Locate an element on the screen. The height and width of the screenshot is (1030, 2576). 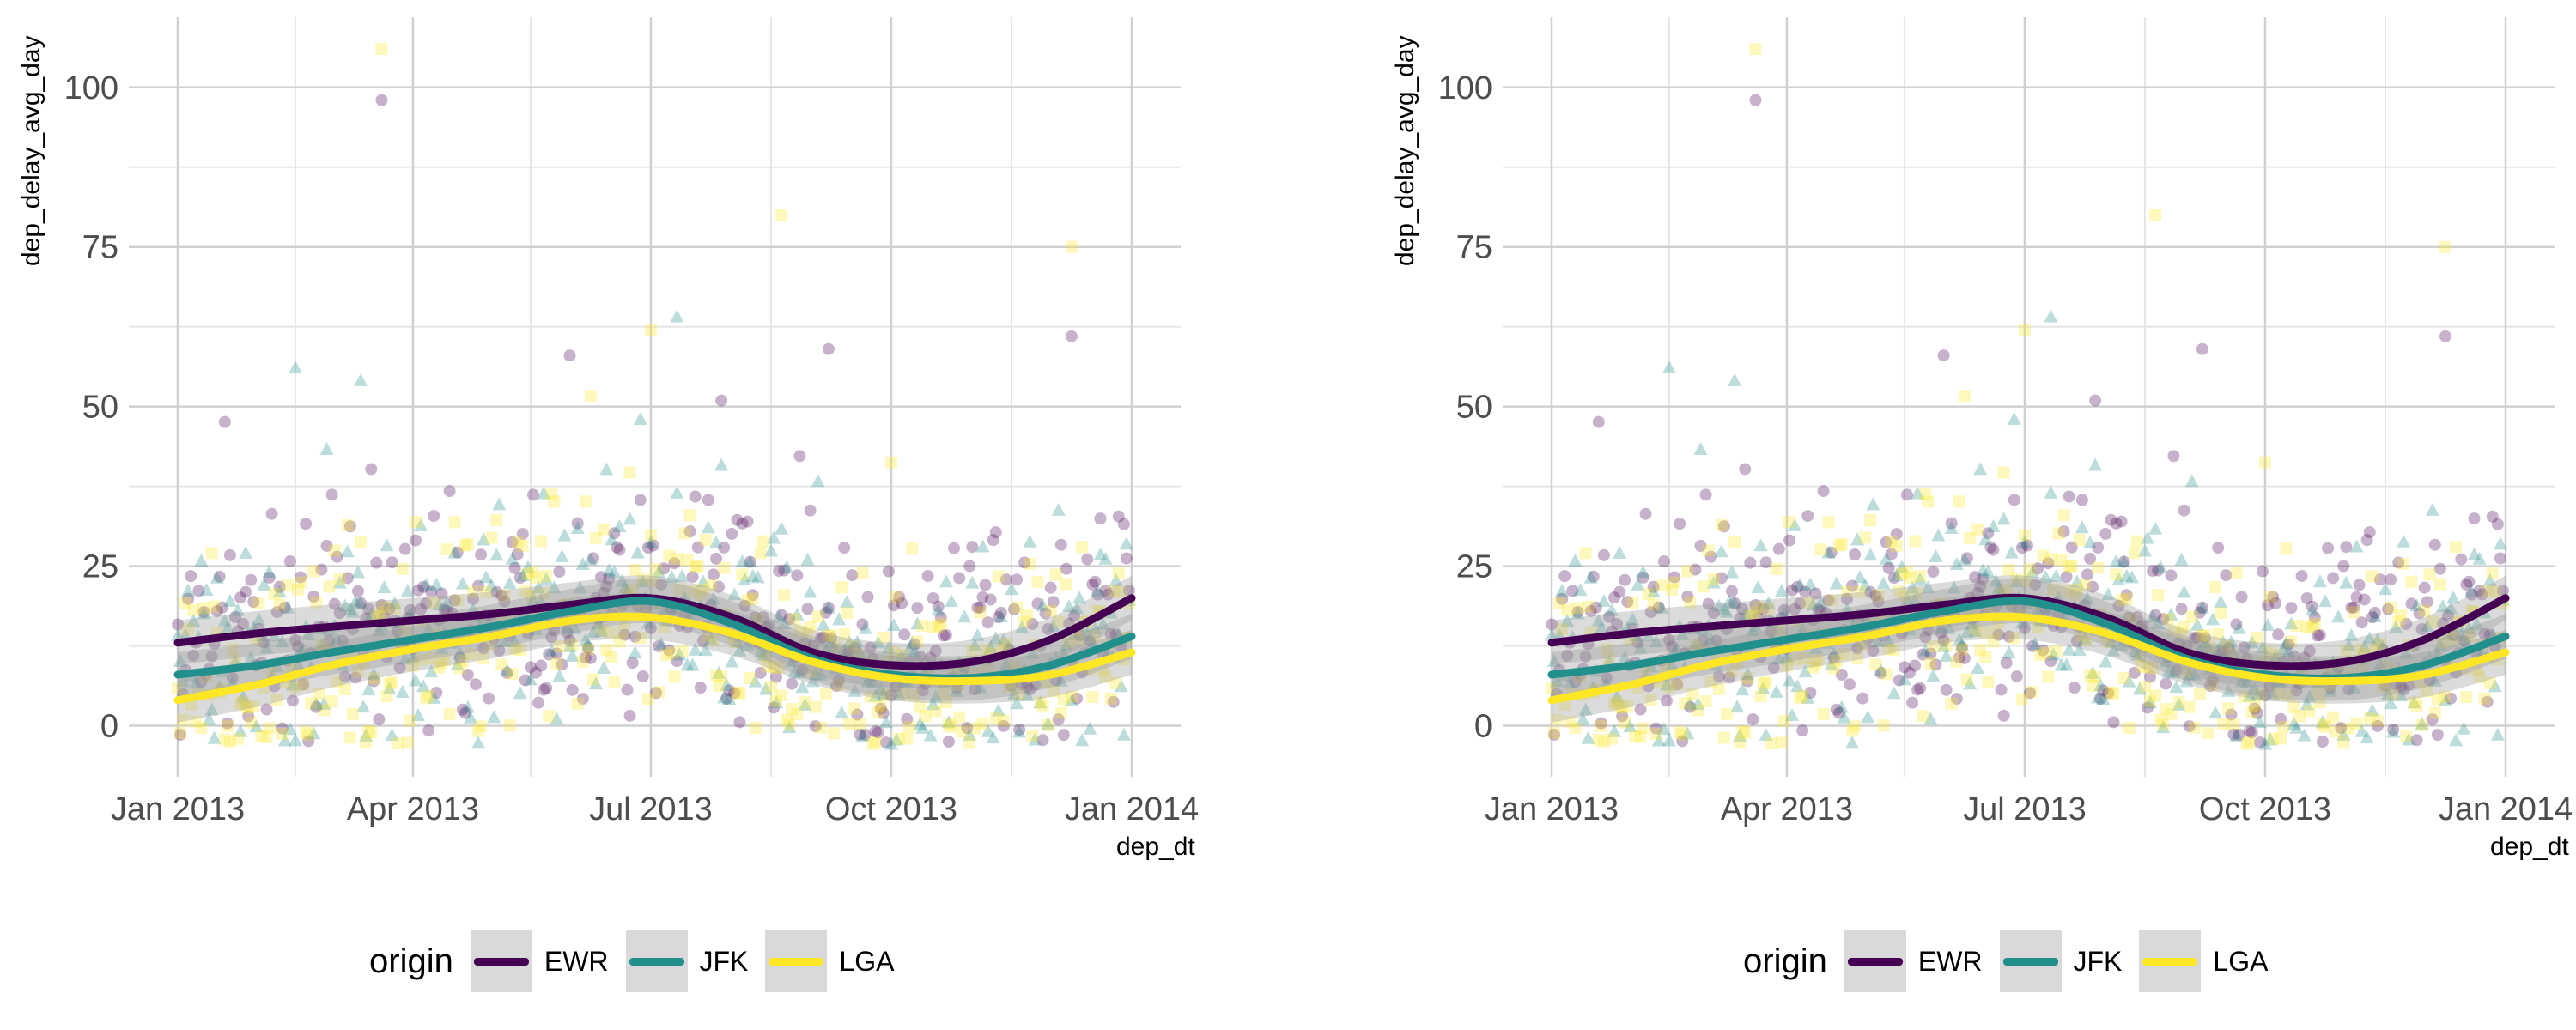
smooth-line-lga is located at coordinates (654, 658).